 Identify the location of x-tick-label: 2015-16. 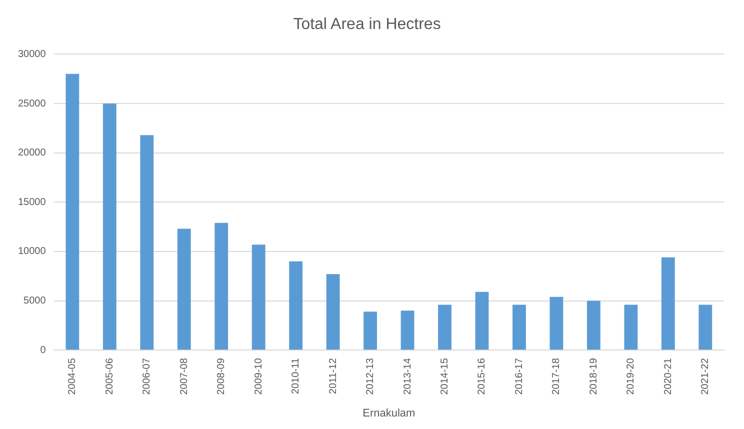
(482, 376).